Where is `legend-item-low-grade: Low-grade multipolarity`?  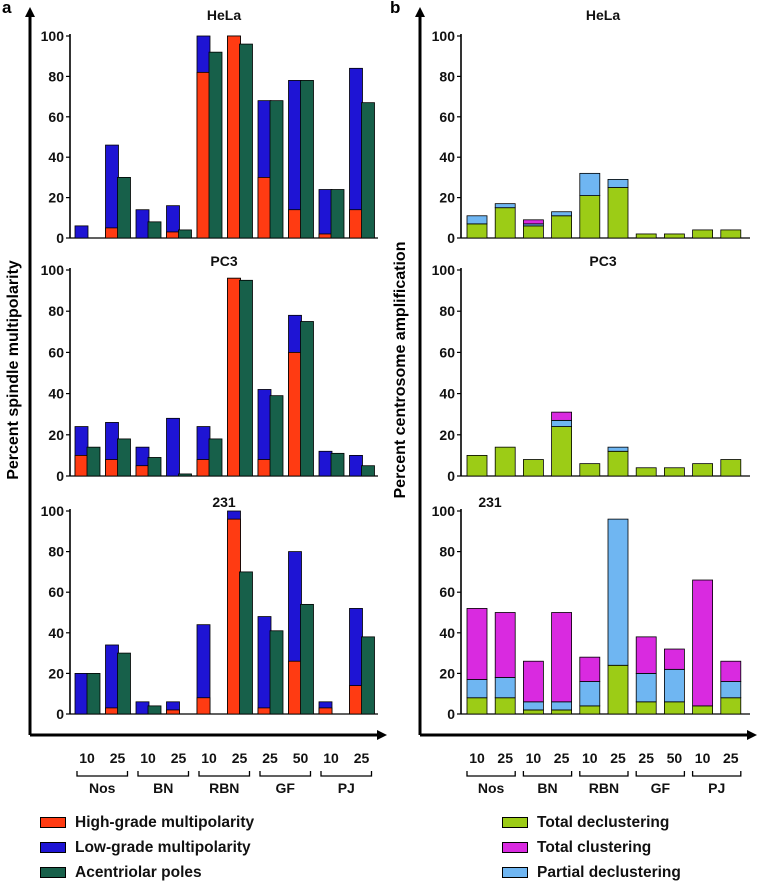 legend-item-low-grade: Low-grade multipolarity is located at coordinates (147, 847).